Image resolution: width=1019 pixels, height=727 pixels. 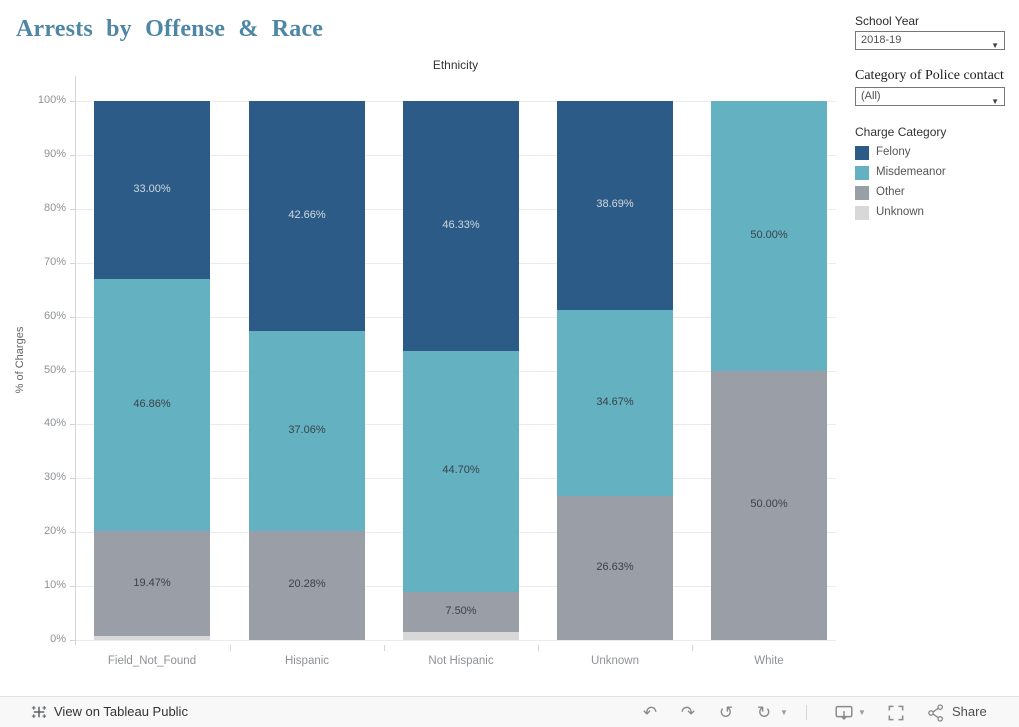 What do you see at coordinates (784, 712) in the screenshot?
I see `refresh-options-chevron-icon: ▼` at bounding box center [784, 712].